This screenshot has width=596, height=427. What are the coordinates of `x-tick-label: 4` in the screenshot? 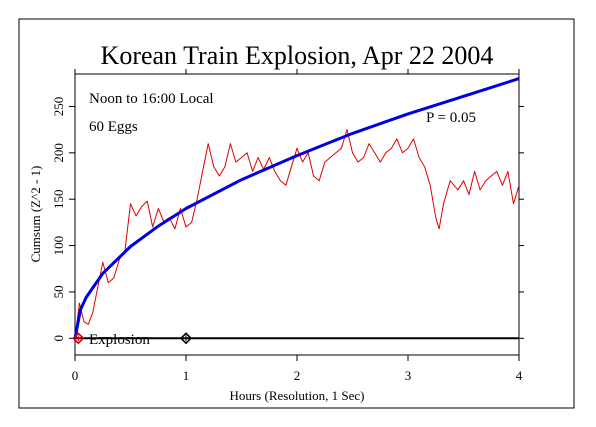 It's located at (519, 375).